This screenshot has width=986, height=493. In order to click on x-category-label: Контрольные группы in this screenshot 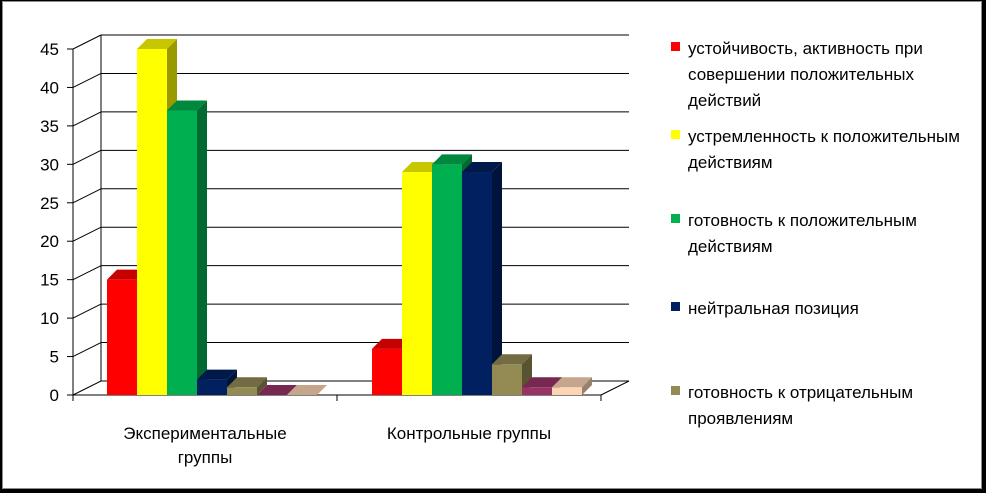, I will do `click(469, 433)`.